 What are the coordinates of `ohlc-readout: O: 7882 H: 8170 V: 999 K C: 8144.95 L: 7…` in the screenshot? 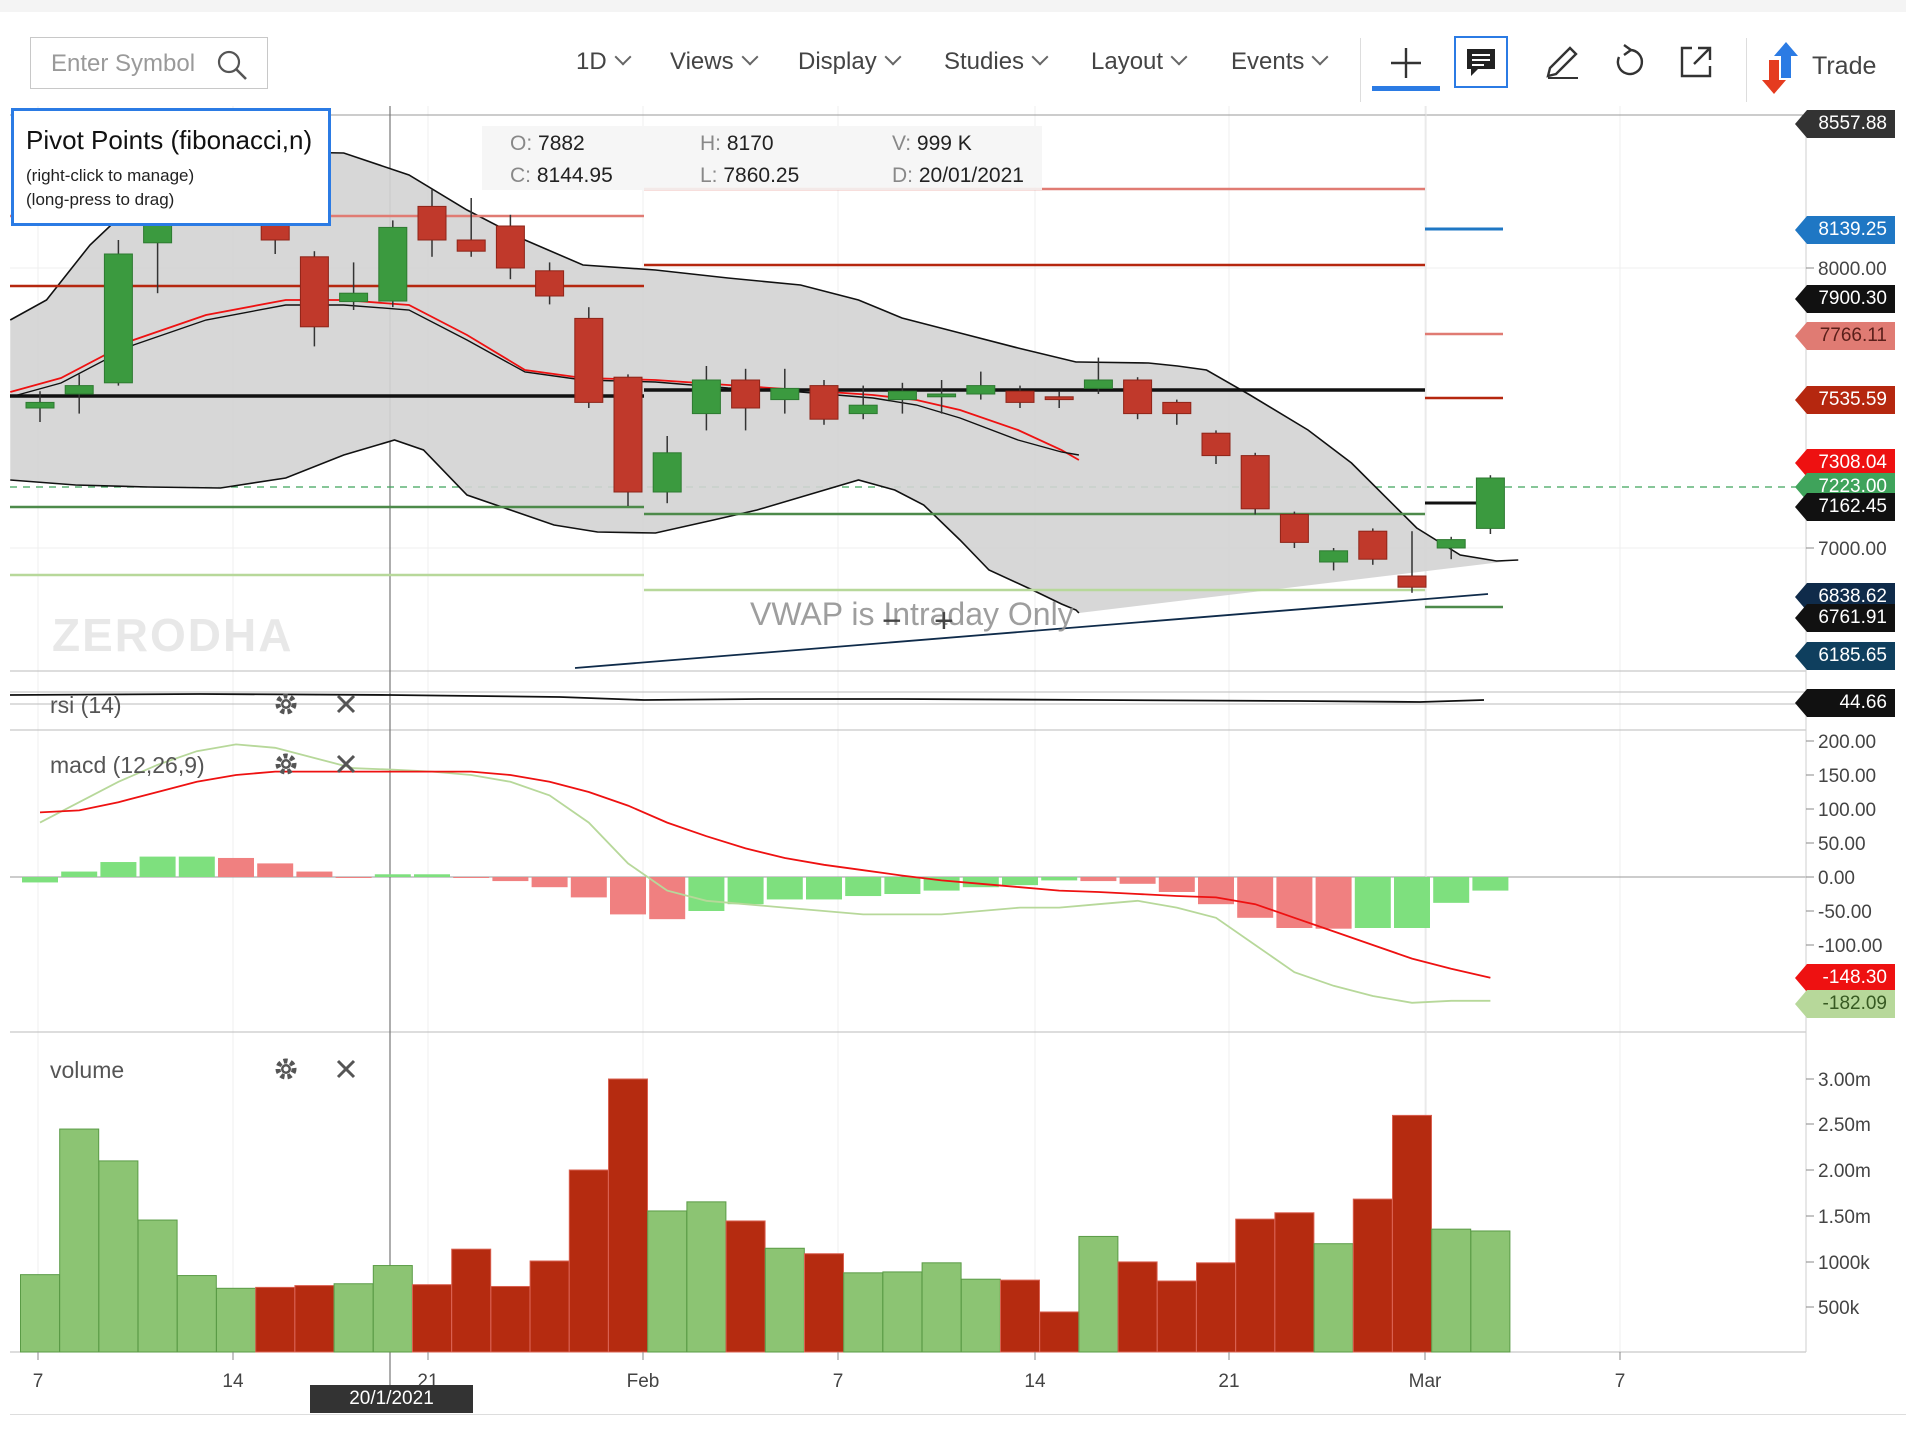 It's located at (762, 158).